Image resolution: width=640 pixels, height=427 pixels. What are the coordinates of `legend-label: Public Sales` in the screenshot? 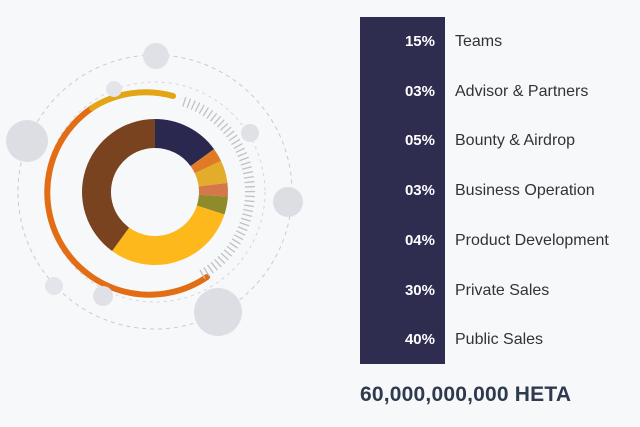 It's located at (499, 340).